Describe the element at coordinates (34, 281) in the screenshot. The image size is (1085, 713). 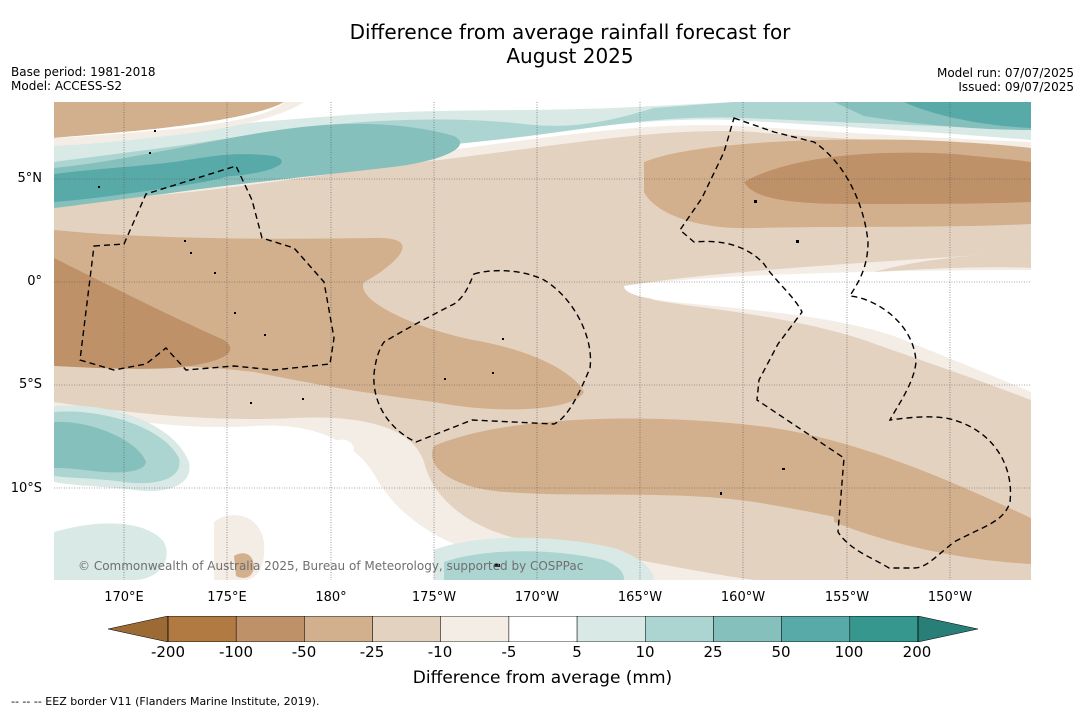
I see `lat-label: 0°` at that location.